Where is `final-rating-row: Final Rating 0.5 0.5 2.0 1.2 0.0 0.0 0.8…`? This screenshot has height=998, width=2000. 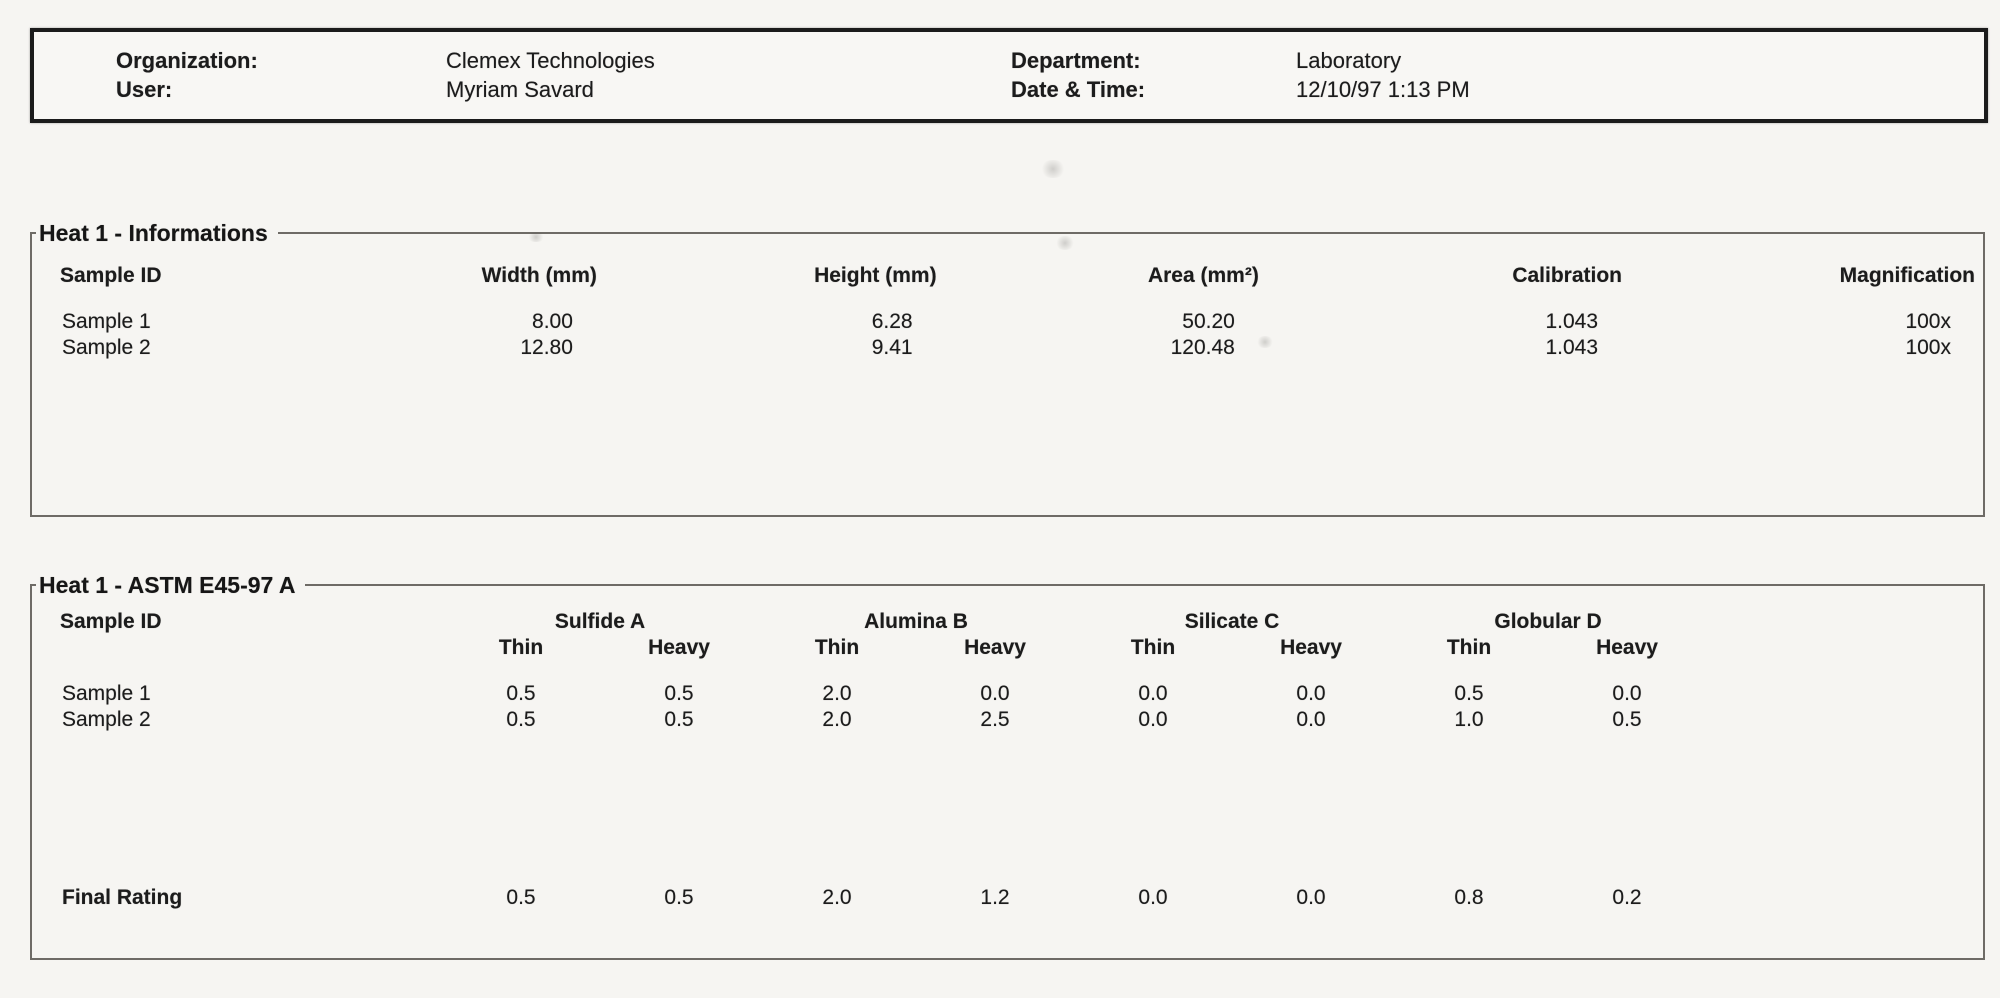 final-rating-row: Final Rating 0.5 0.5 2.0 1.2 0.0 0.0 0.8… is located at coordinates (1007, 898).